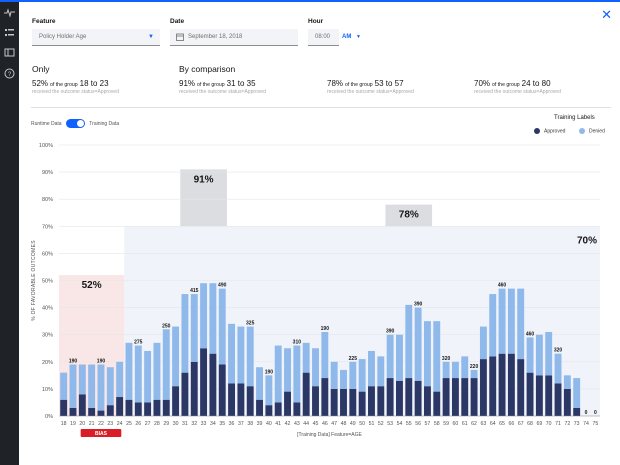  Describe the element at coordinates (390, 424) in the screenshot. I see `x-tick-label: 53` at that location.